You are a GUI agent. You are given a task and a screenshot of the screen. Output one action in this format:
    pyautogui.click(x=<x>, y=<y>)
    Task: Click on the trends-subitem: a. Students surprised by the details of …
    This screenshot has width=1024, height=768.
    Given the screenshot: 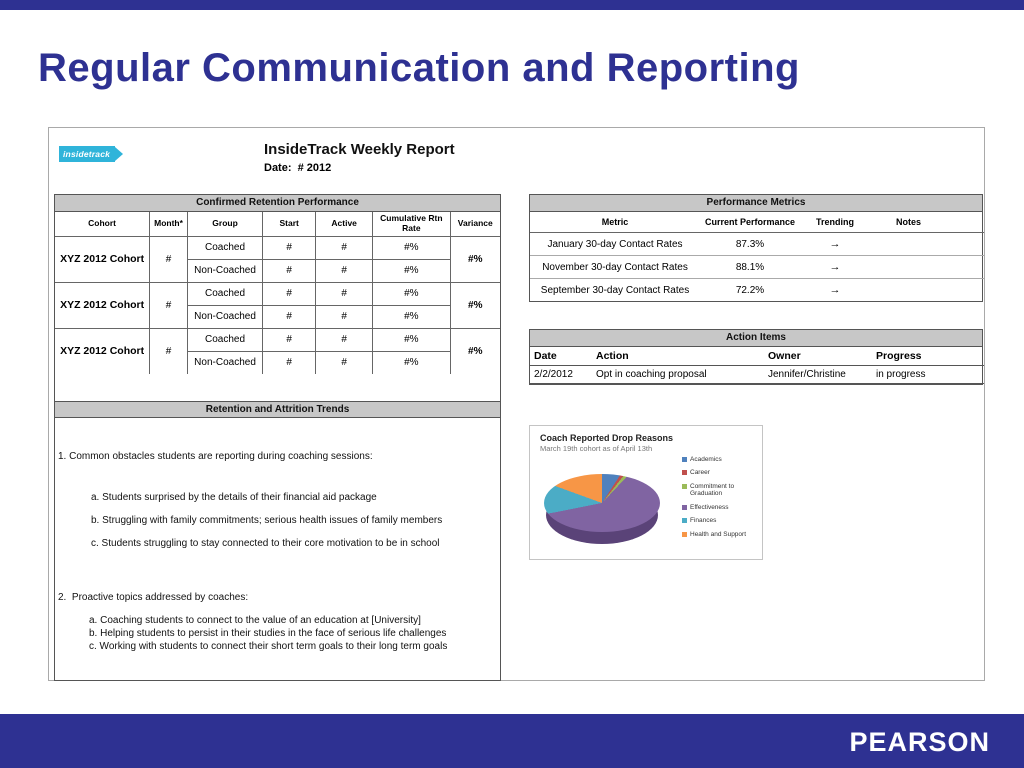 What is the action you would take?
    pyautogui.click(x=234, y=497)
    